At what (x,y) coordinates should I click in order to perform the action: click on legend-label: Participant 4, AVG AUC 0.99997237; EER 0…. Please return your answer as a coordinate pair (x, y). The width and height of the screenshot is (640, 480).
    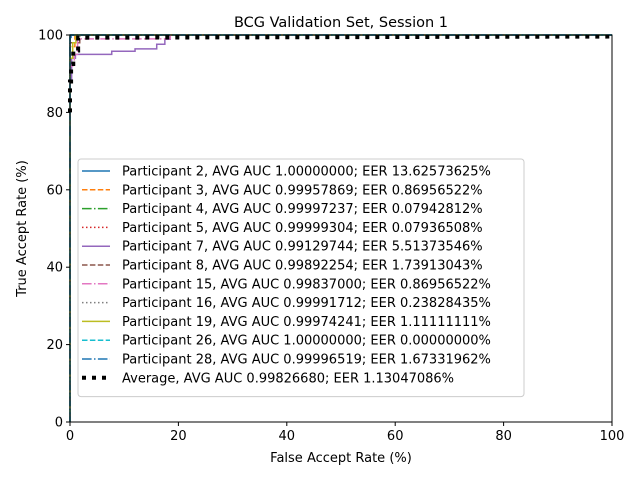
    Looking at the image, I should click on (302, 209).